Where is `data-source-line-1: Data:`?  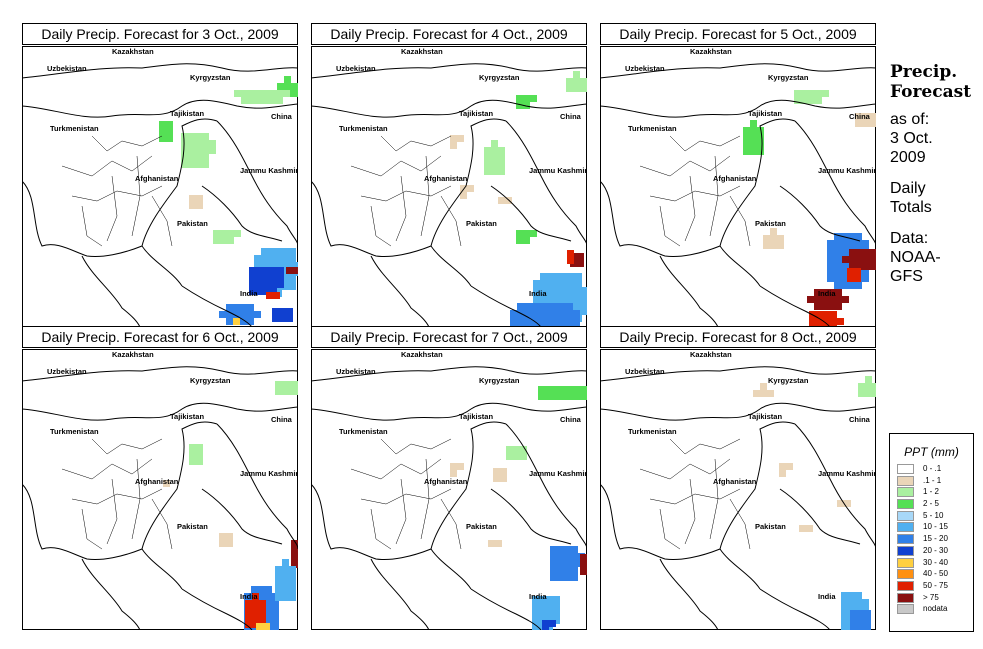 data-source-line-1: Data: is located at coordinates (909, 238).